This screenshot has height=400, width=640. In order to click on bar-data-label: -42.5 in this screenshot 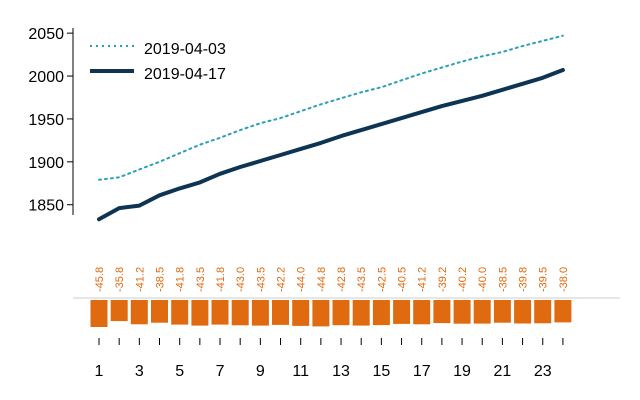, I will do `click(382, 279)`.